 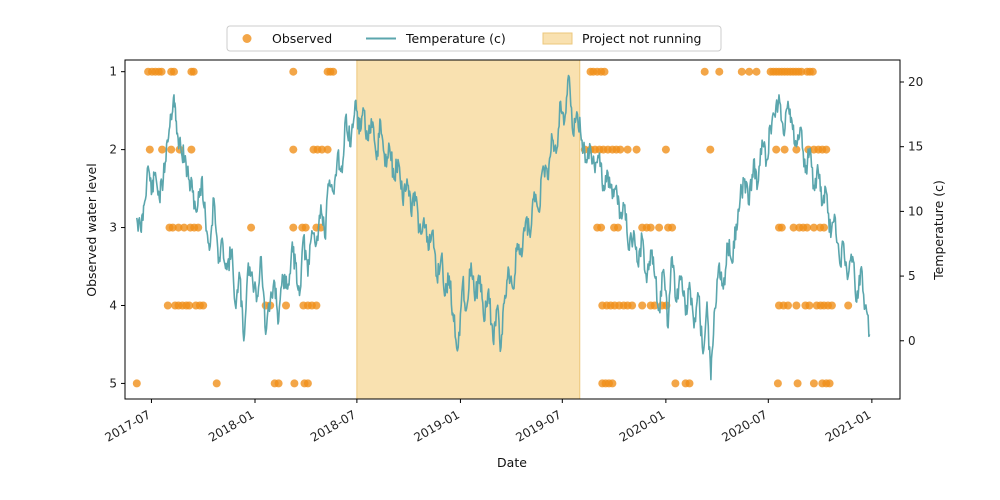 What do you see at coordinates (247, 38) in the screenshot?
I see `legend-observed-marker` at bounding box center [247, 38].